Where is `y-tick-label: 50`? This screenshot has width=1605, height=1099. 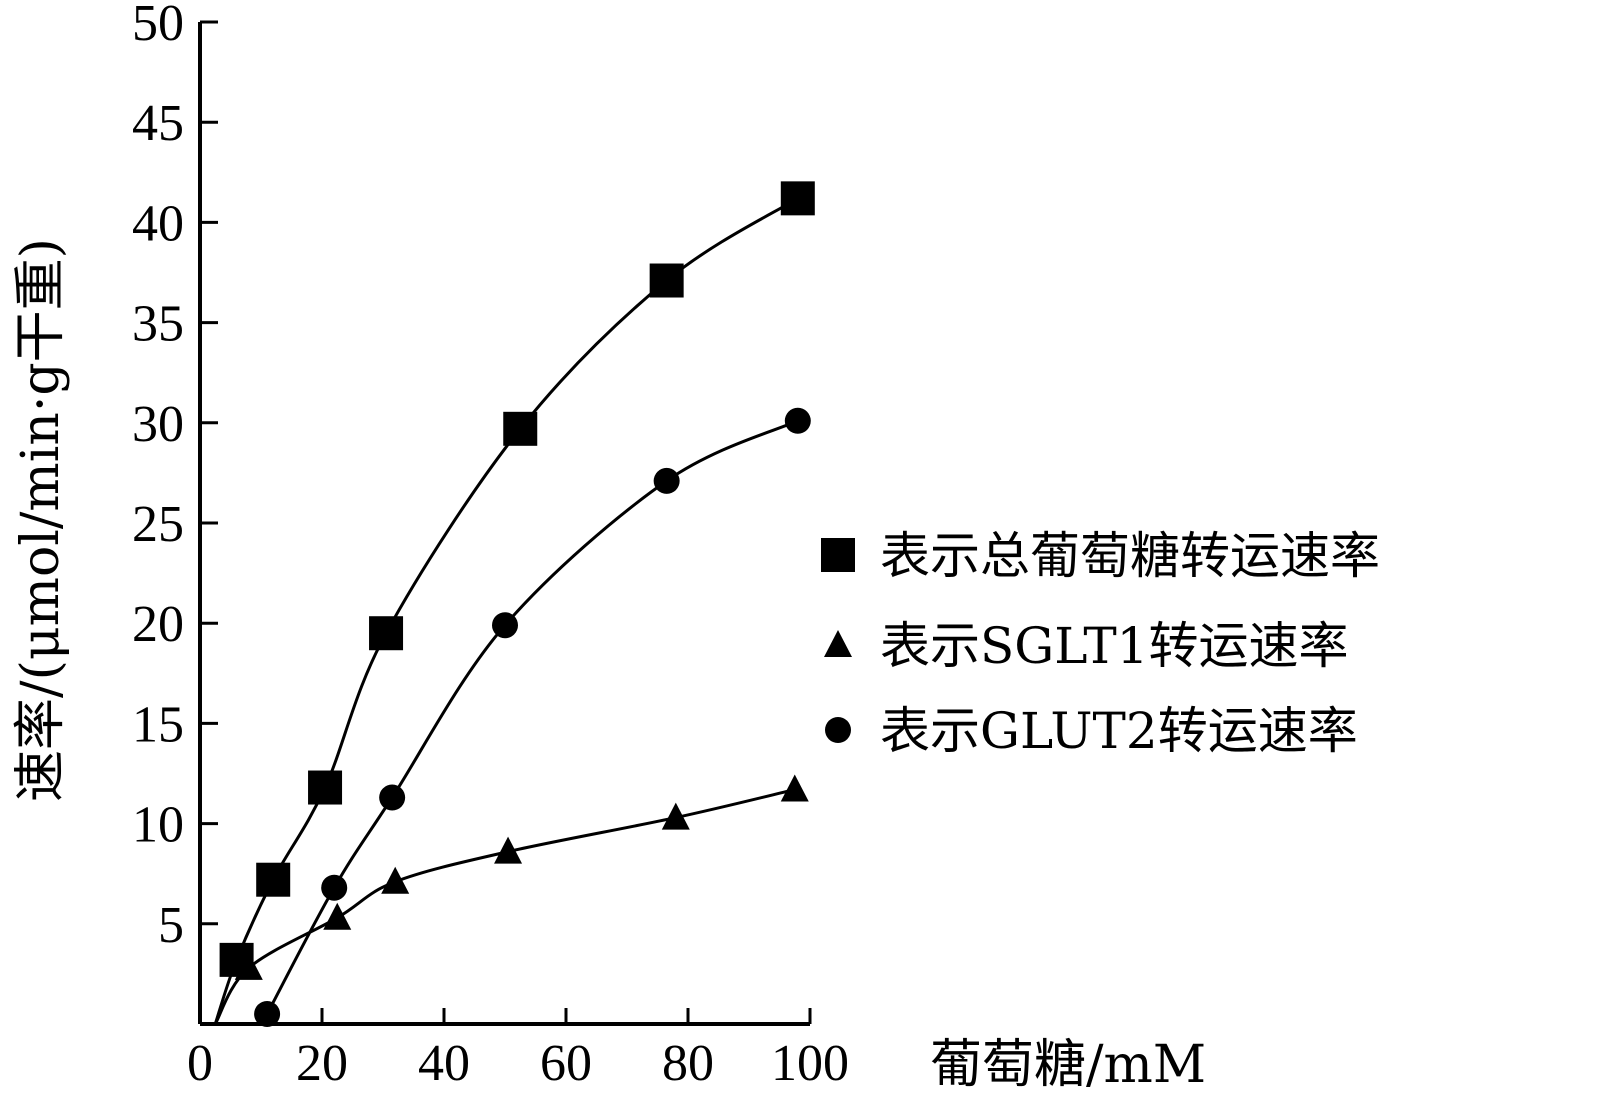
y-tick-label: 50 is located at coordinates (158, 26).